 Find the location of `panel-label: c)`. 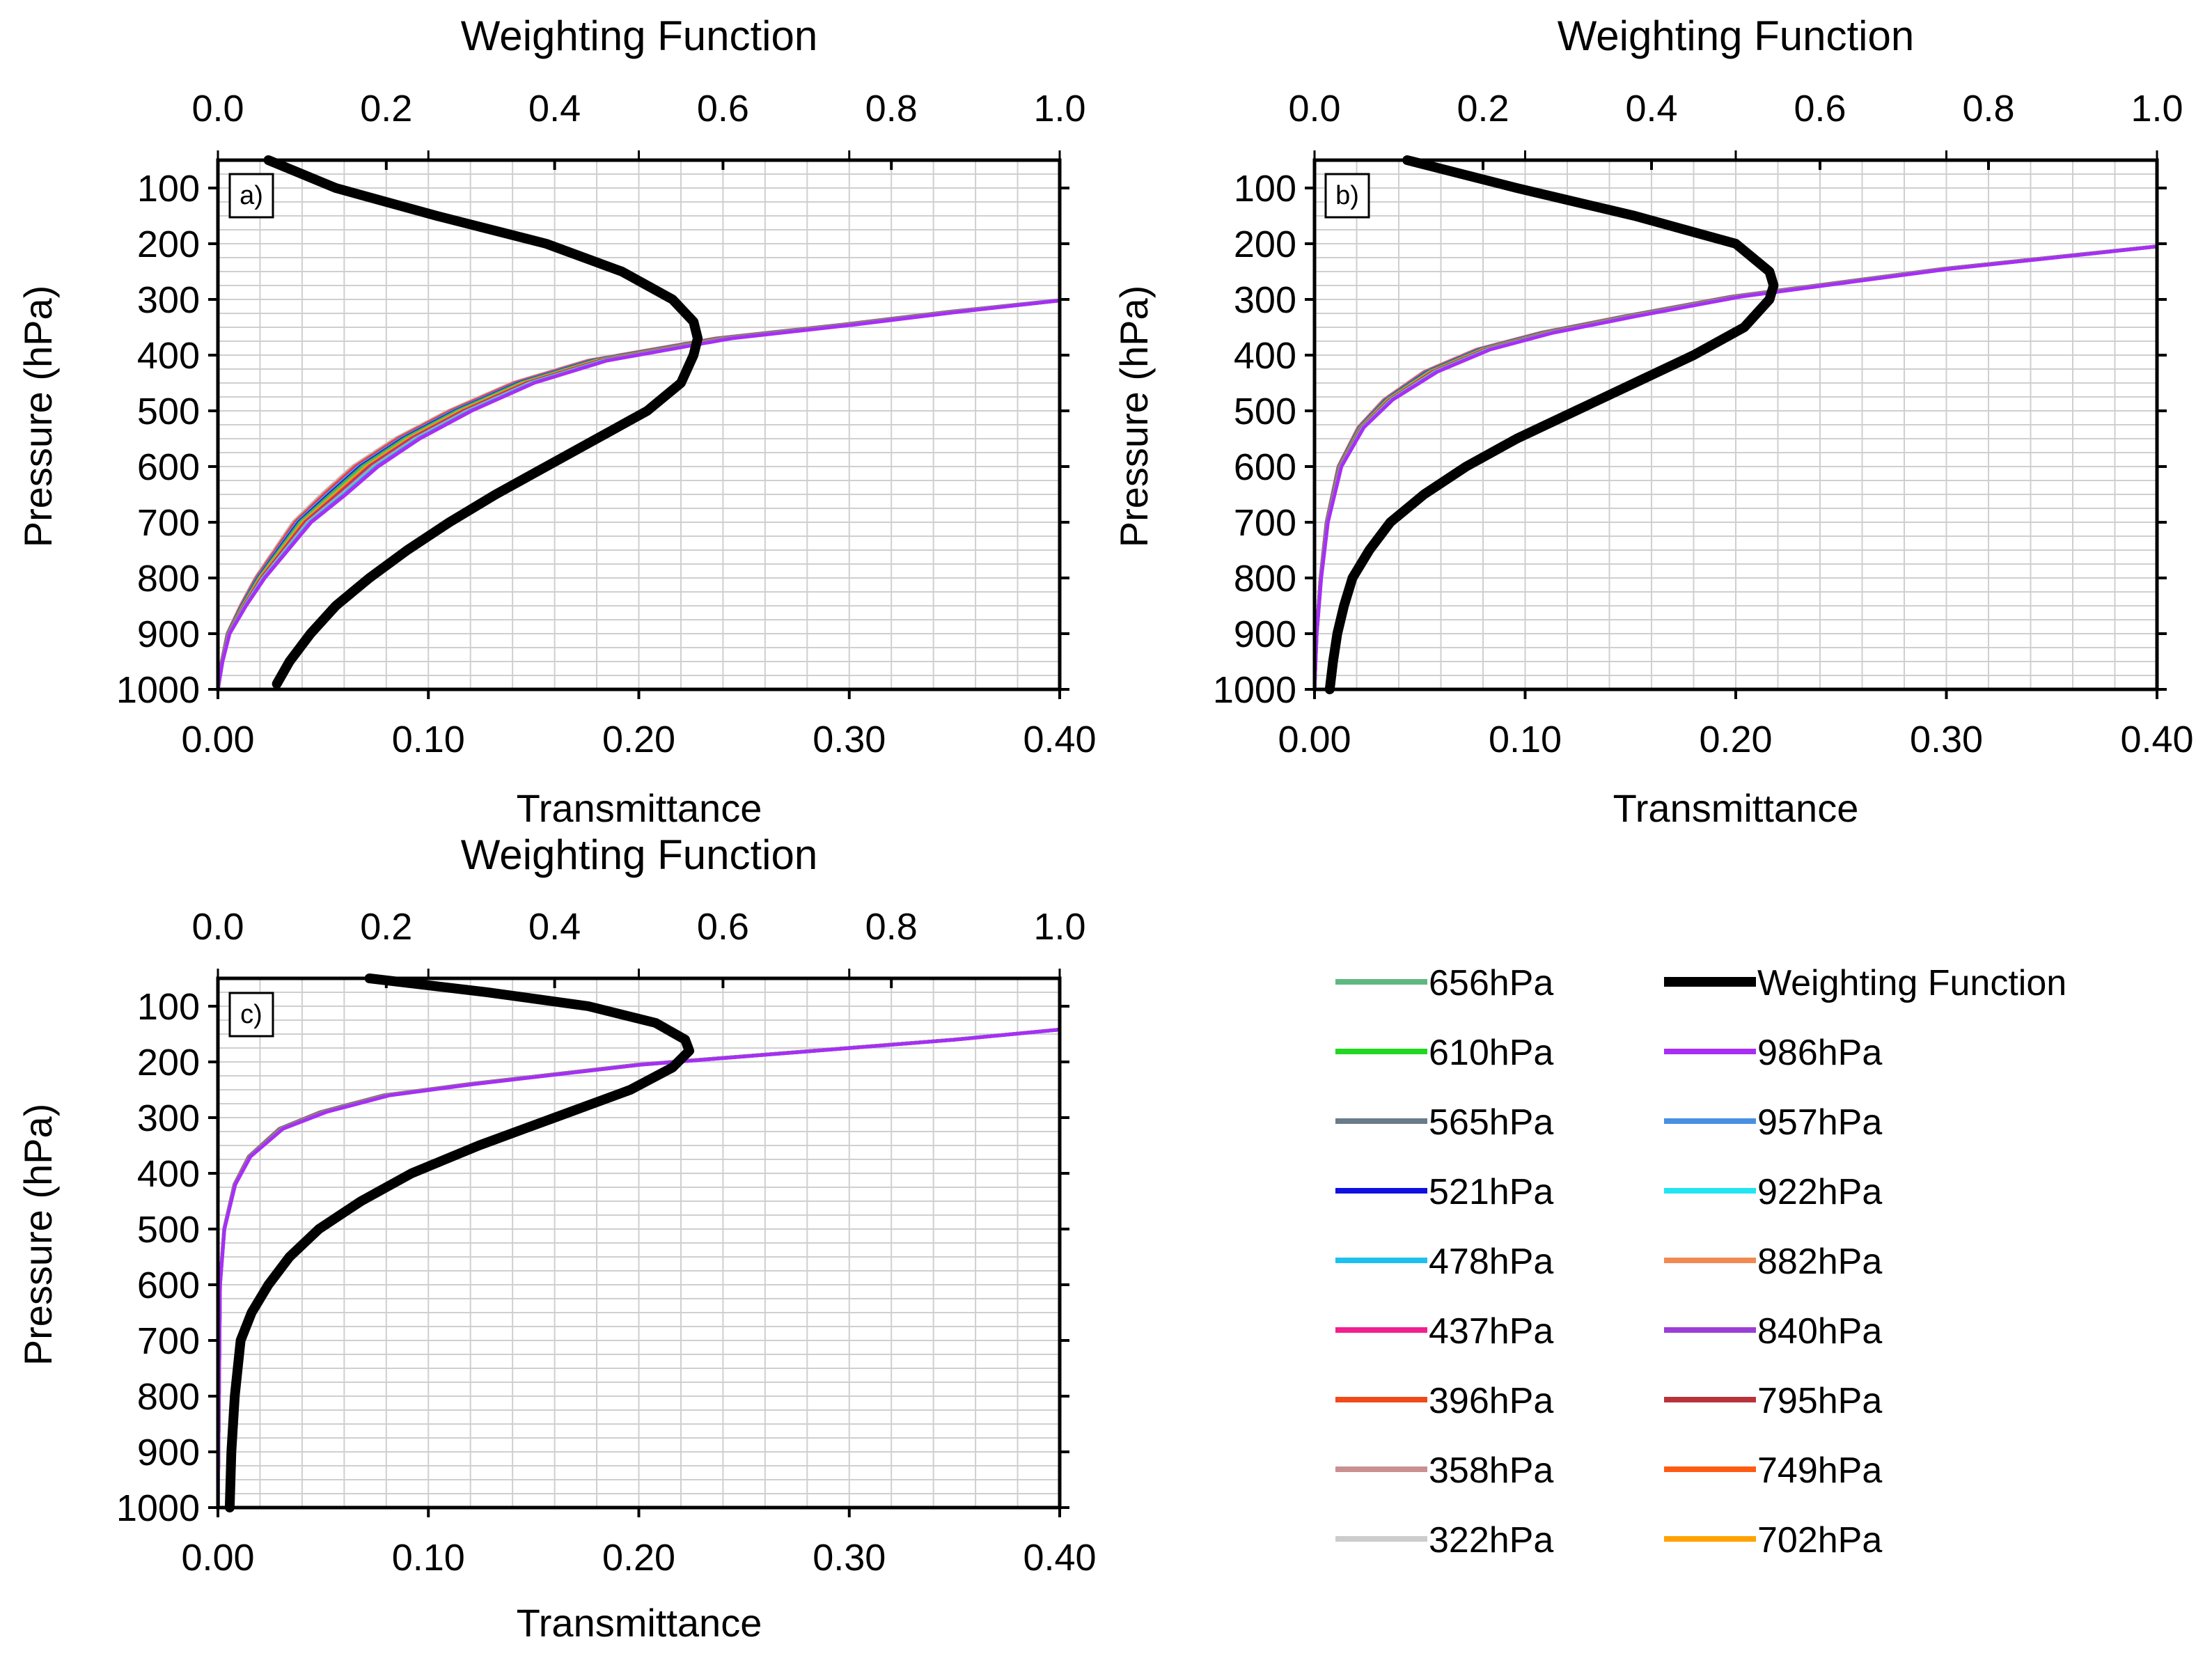

panel-label: c) is located at coordinates (251, 1015).